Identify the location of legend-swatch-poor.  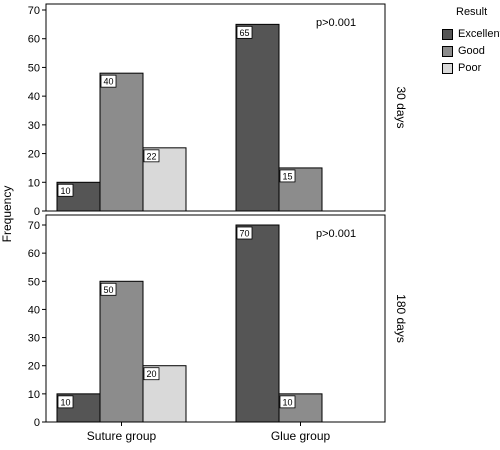
(447, 68).